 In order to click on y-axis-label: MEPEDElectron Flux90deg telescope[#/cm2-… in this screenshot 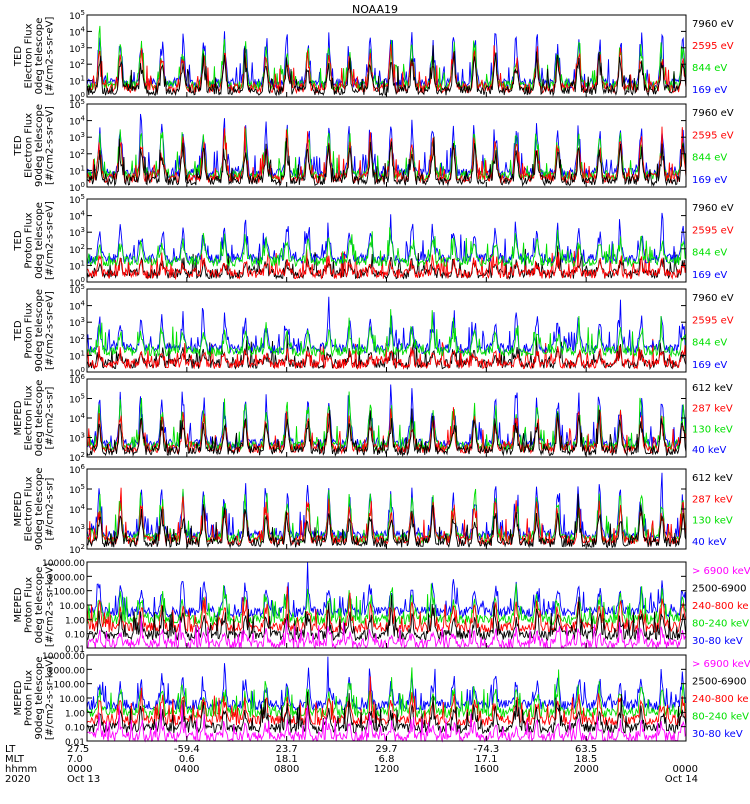, I will do `click(34, 508)`.